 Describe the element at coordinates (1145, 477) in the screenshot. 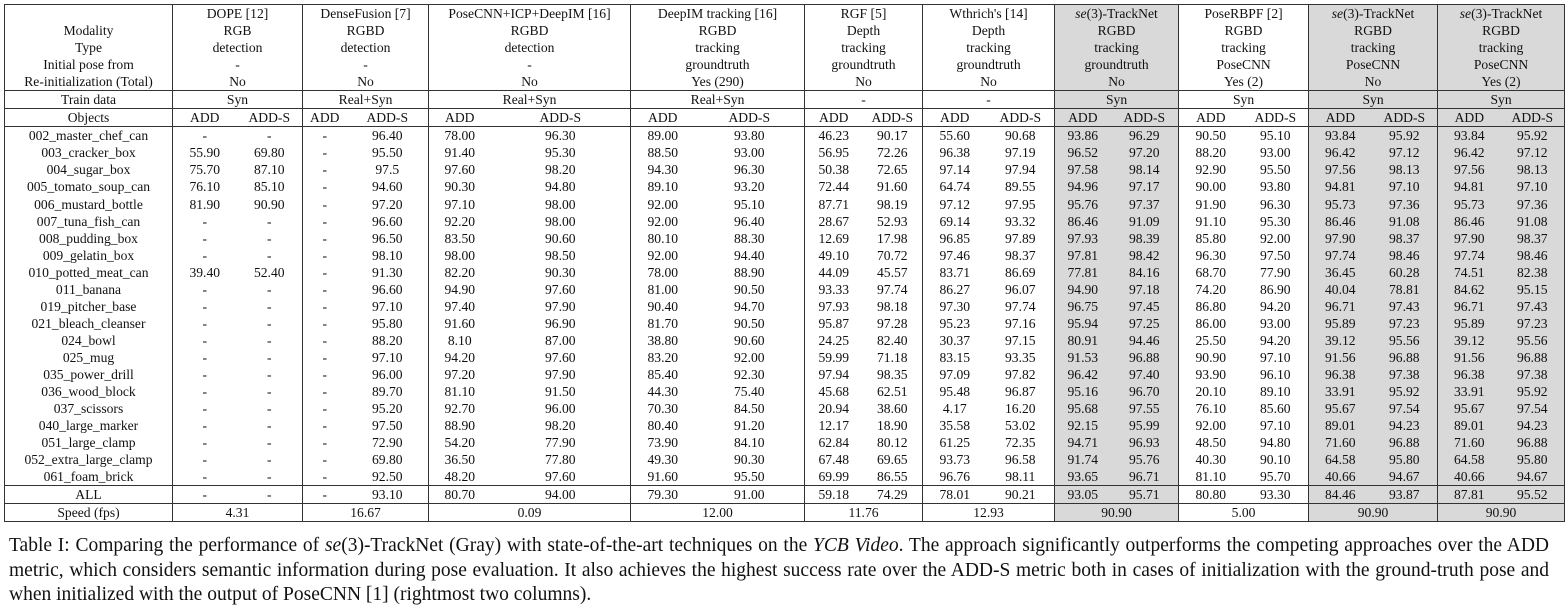

I see `value-cell: 96.71` at that location.